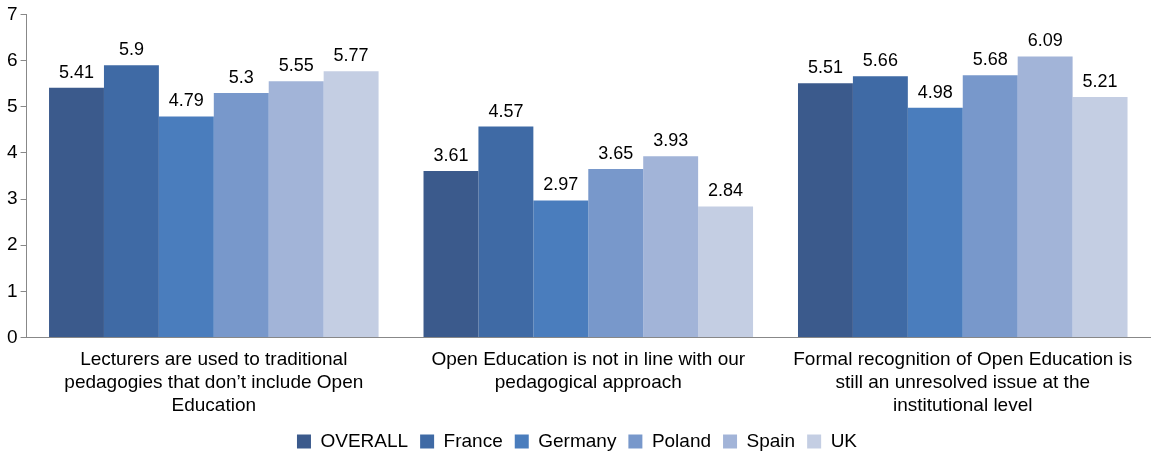 This screenshot has width=1160, height=461. Describe the element at coordinates (825, 67) in the screenshot. I see `data-label: 5.51` at that location.